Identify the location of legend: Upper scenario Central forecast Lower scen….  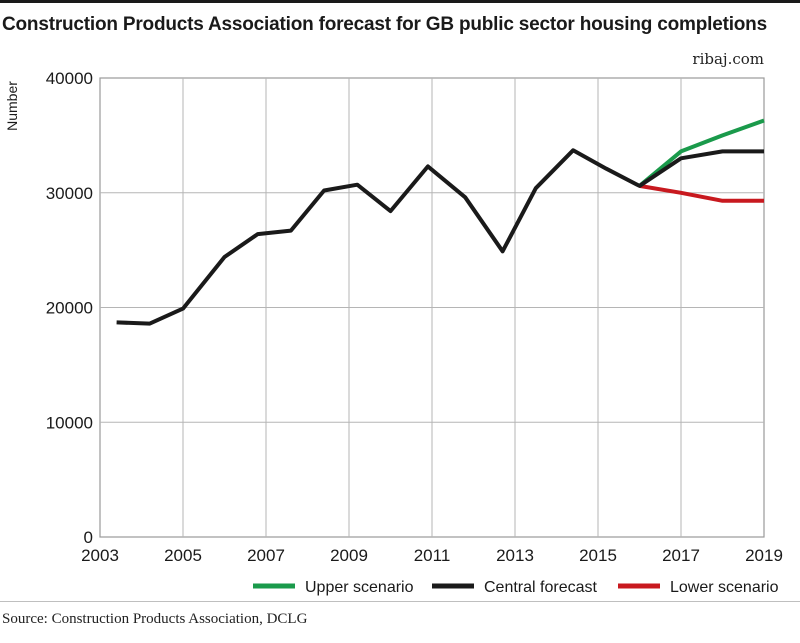
(516, 587).